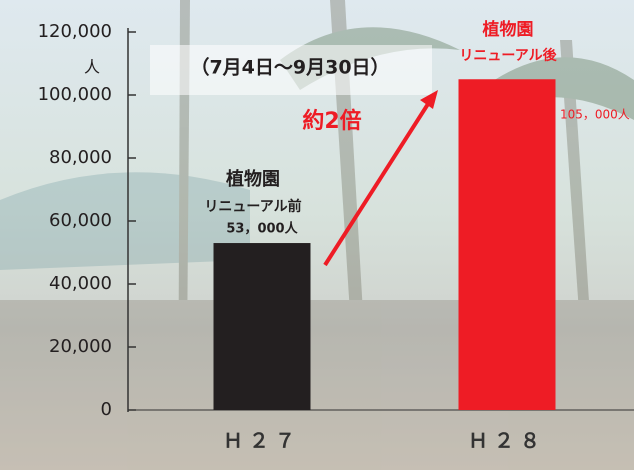 This screenshot has height=470, width=634. I want to click on arrow-head, so click(429, 99).